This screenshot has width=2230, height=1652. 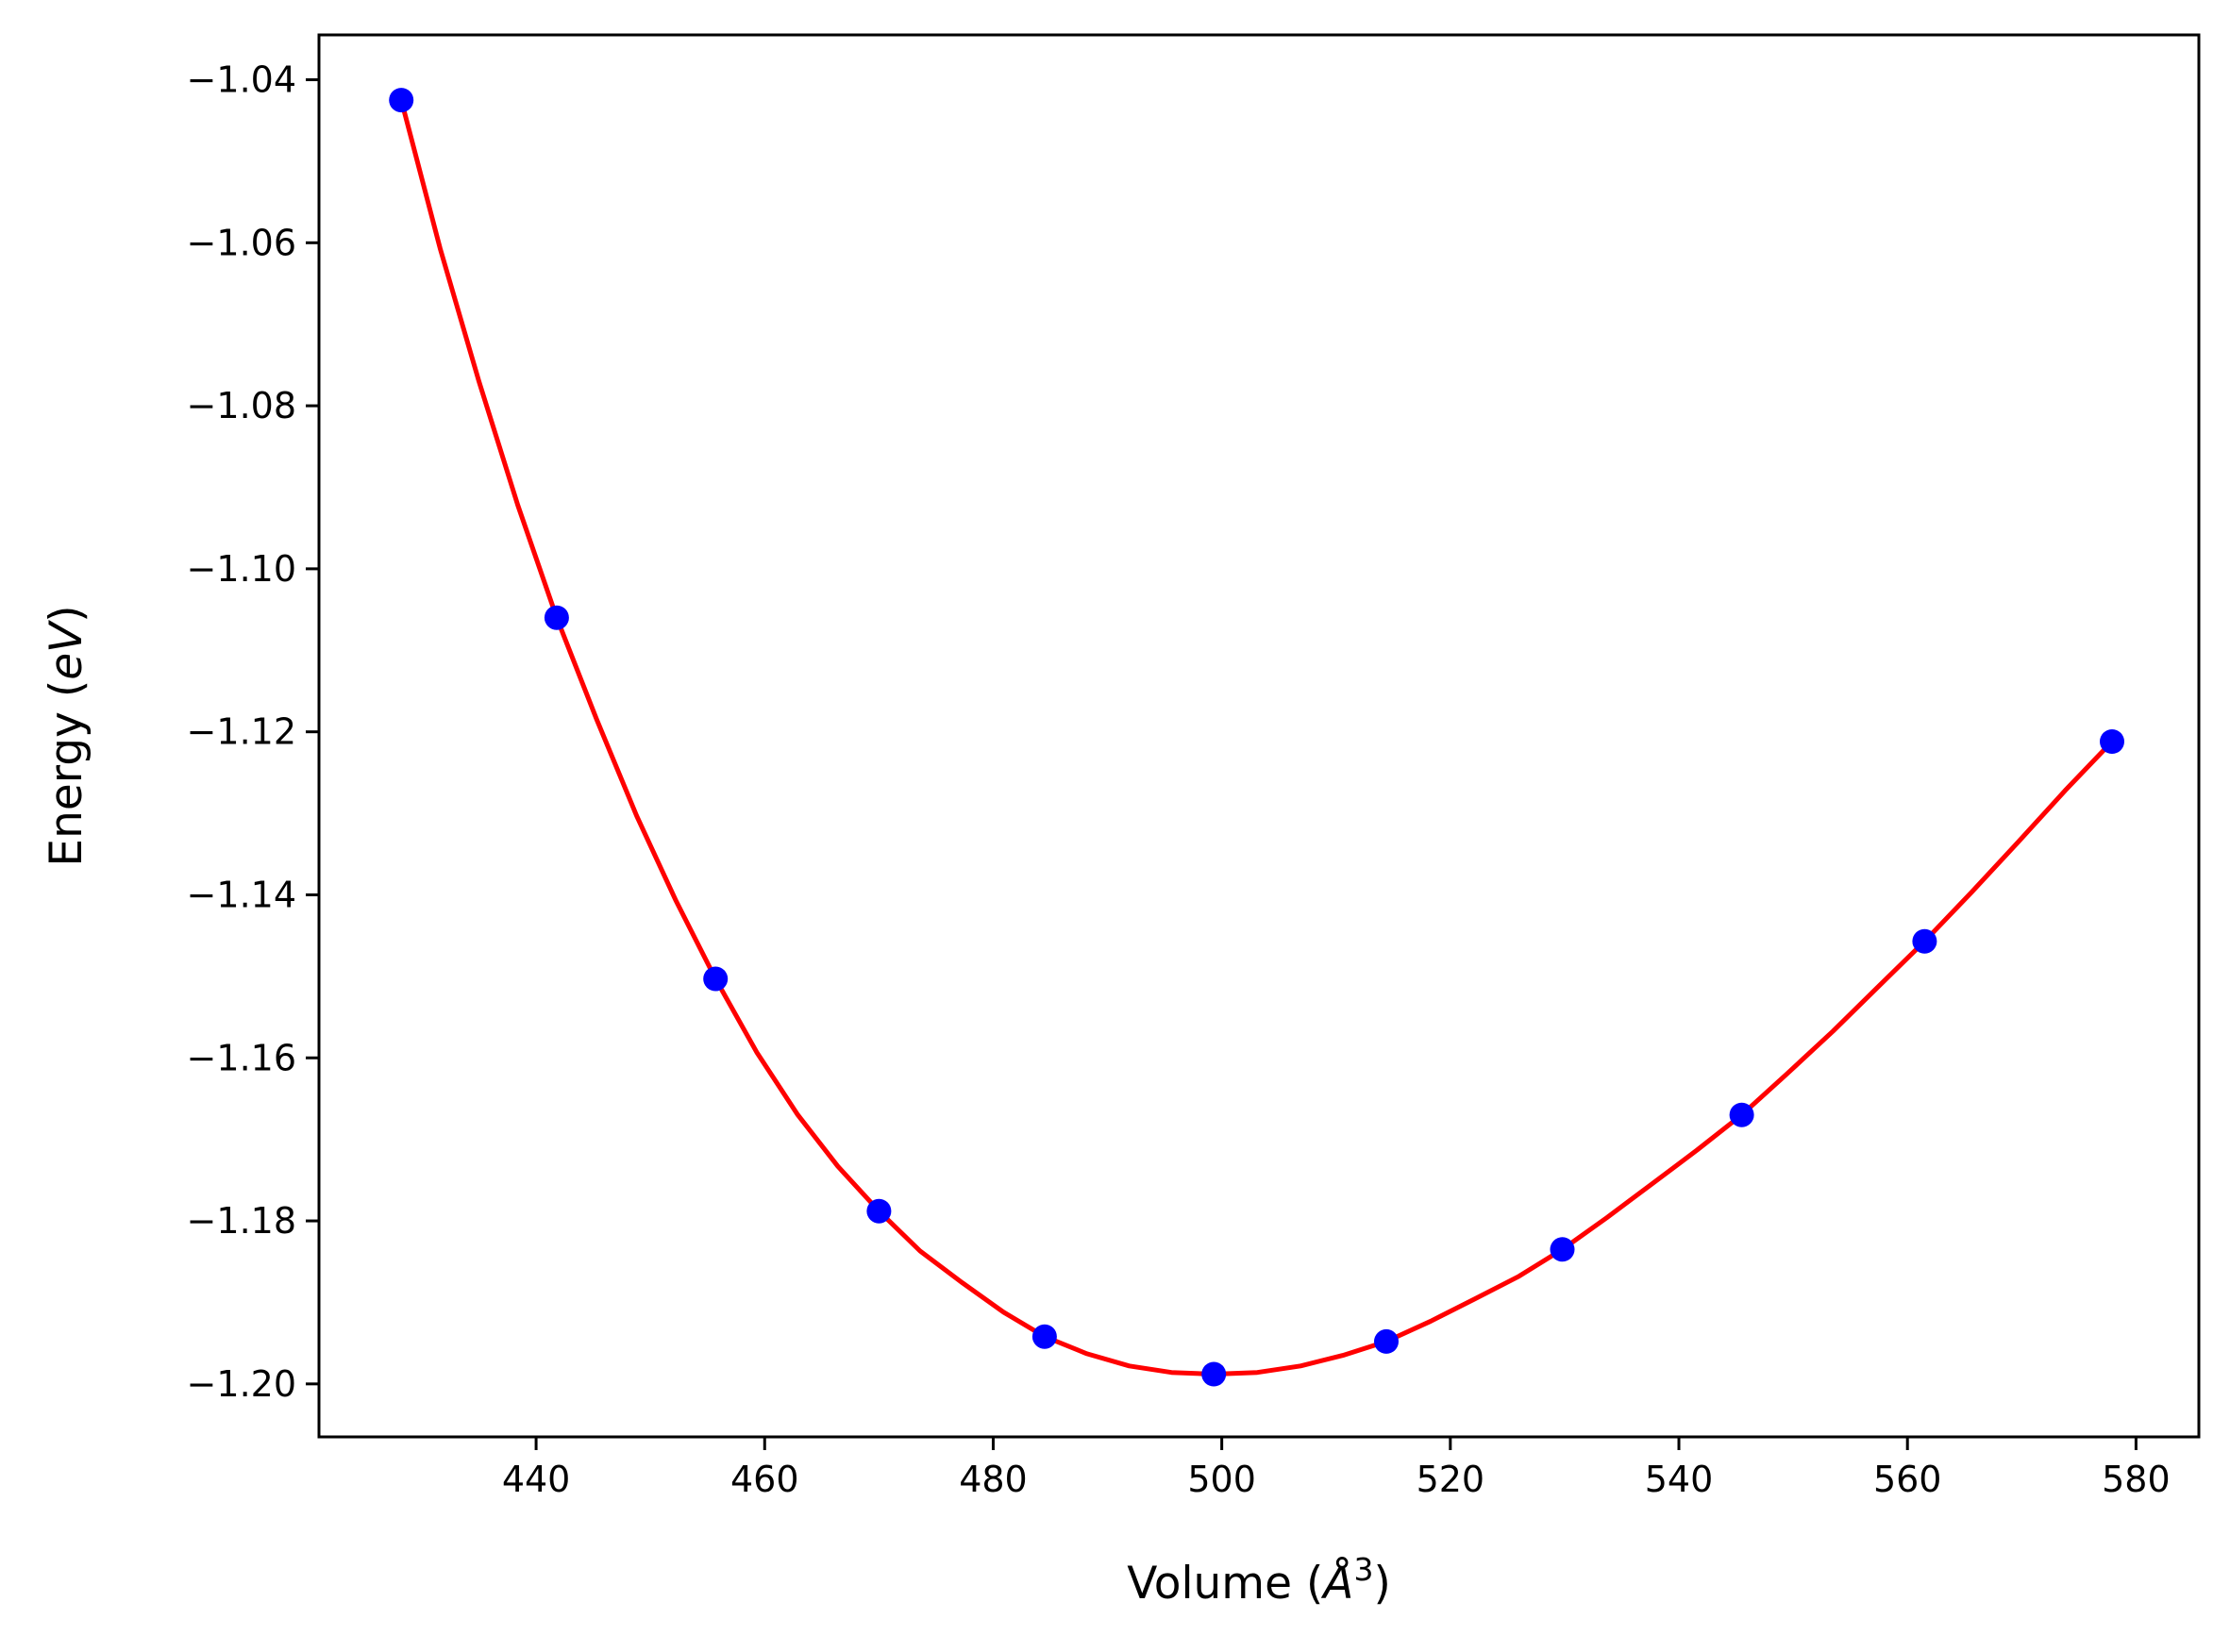 I want to click on y-tick-label: −1.20, so click(x=241, y=1384).